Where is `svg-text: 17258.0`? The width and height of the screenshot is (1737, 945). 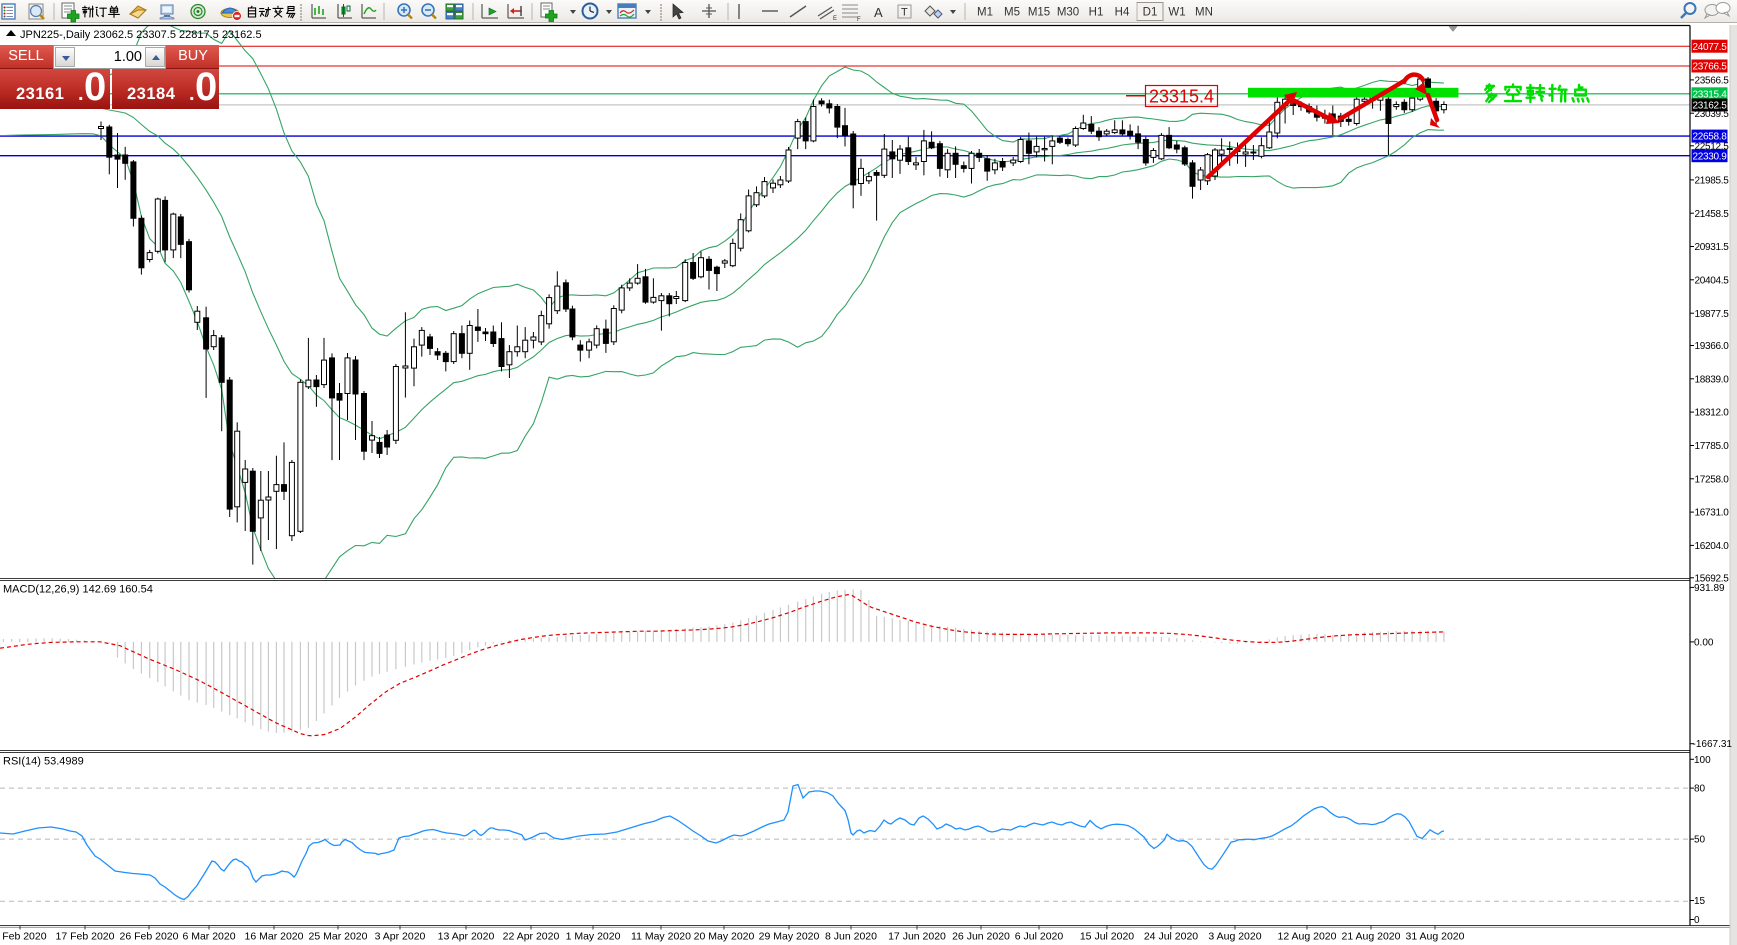 svg-text: 17258.0 is located at coordinates (1712, 479).